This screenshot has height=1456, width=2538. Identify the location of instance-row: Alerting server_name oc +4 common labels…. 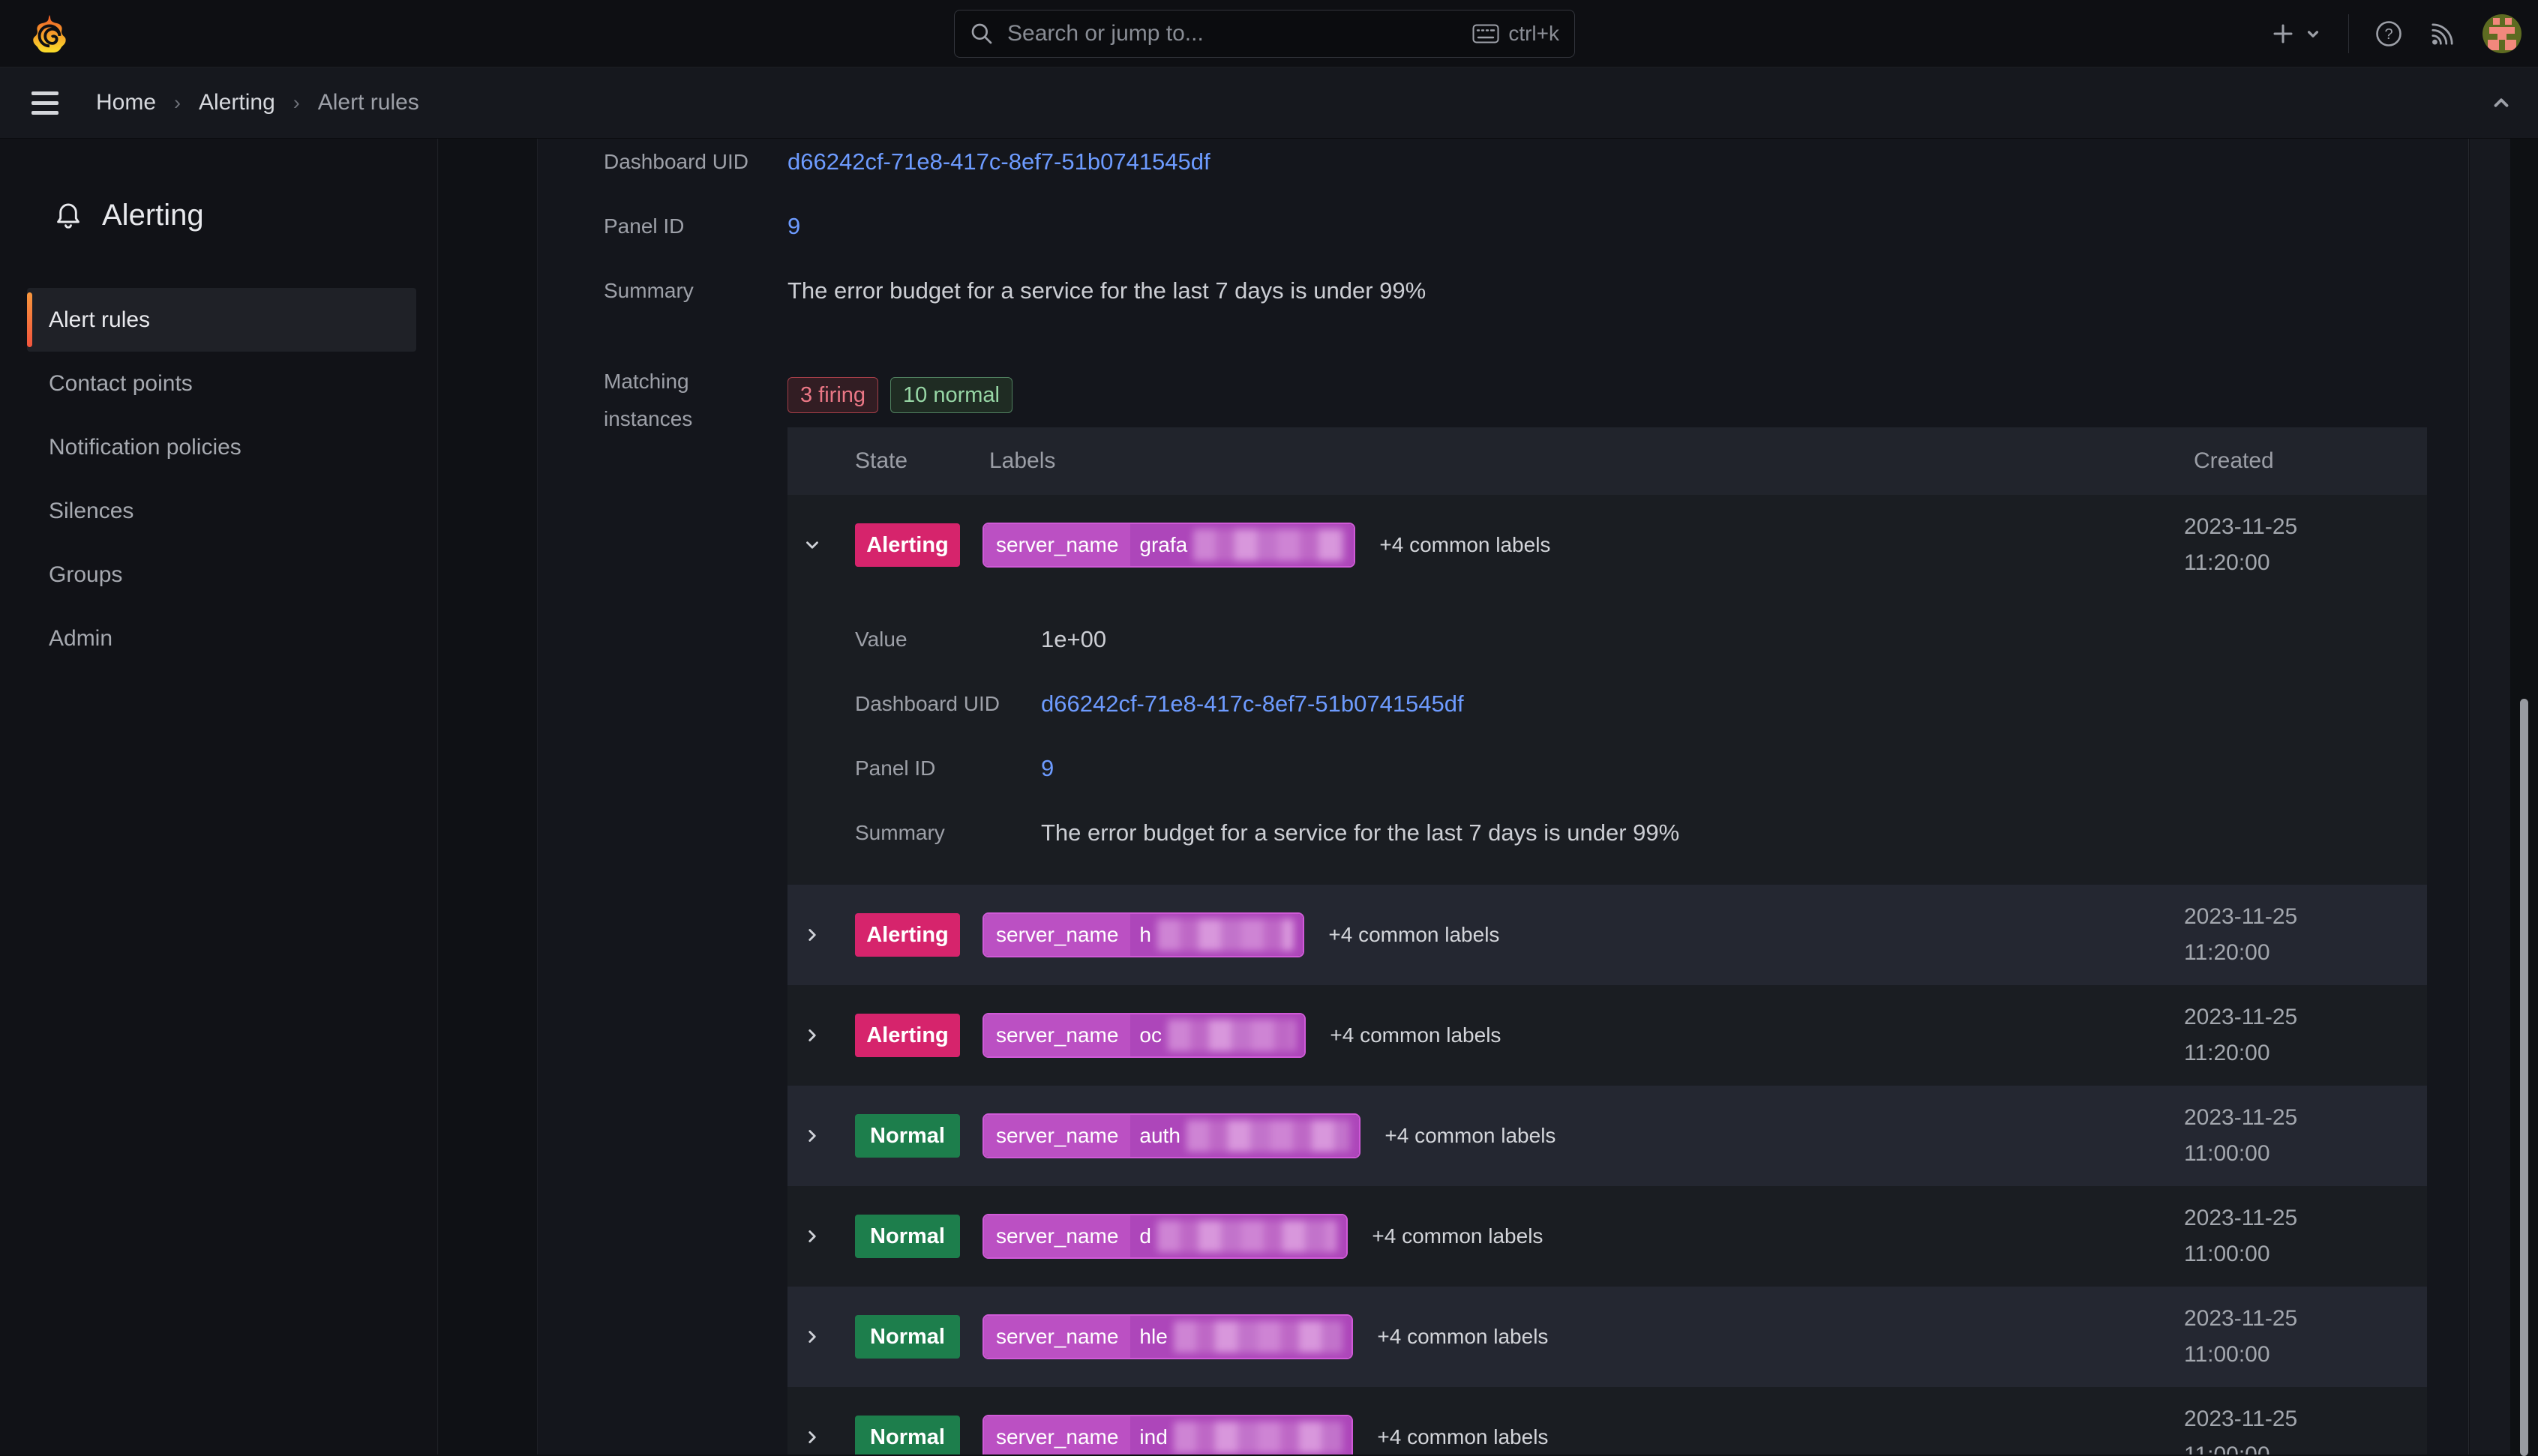
(1607, 1035).